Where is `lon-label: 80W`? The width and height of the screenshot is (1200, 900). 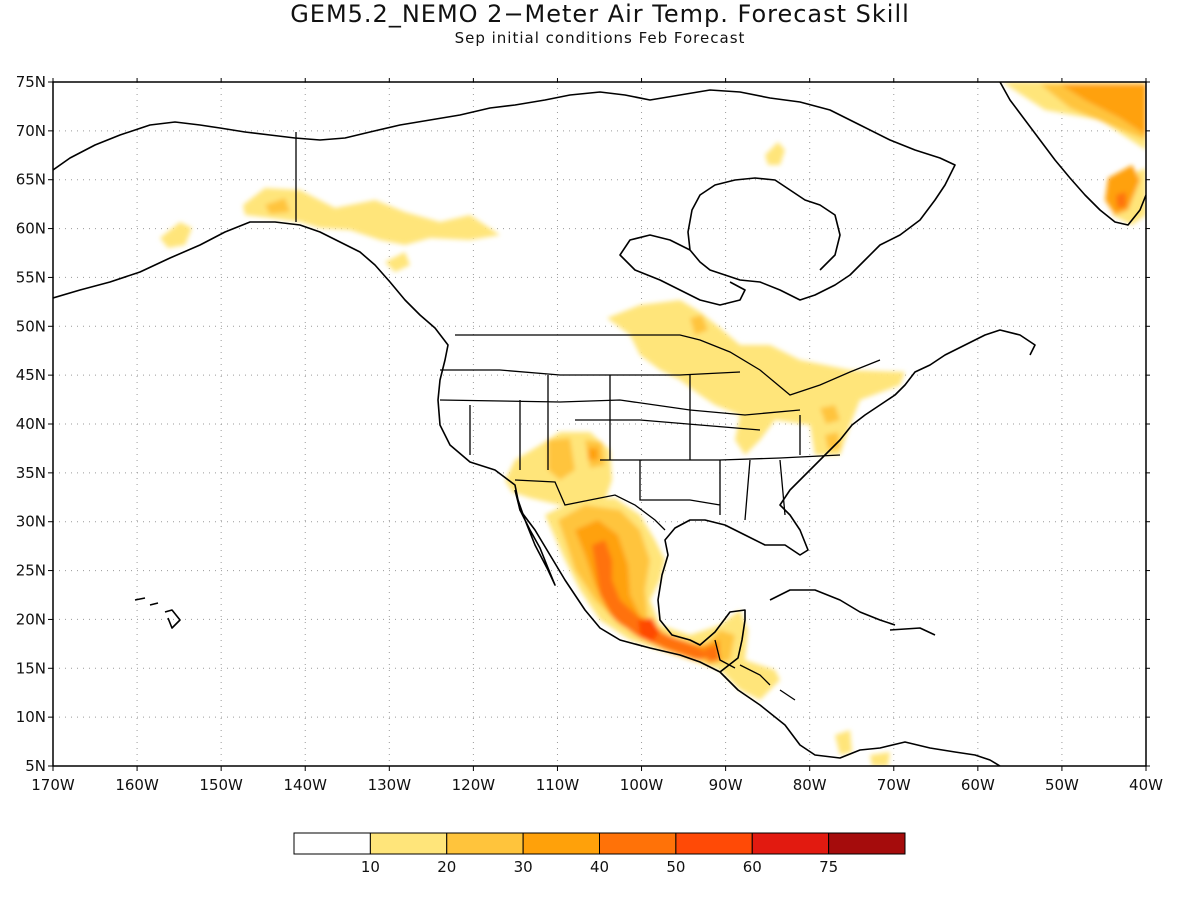
lon-label: 80W is located at coordinates (810, 785).